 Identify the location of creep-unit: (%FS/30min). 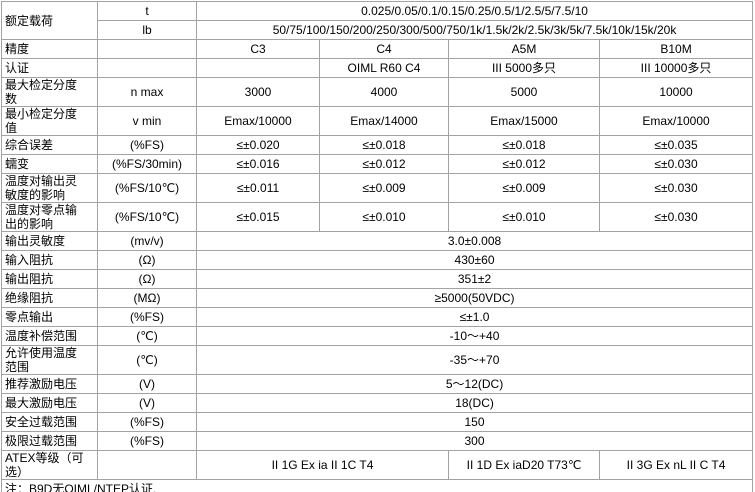
(147, 164).